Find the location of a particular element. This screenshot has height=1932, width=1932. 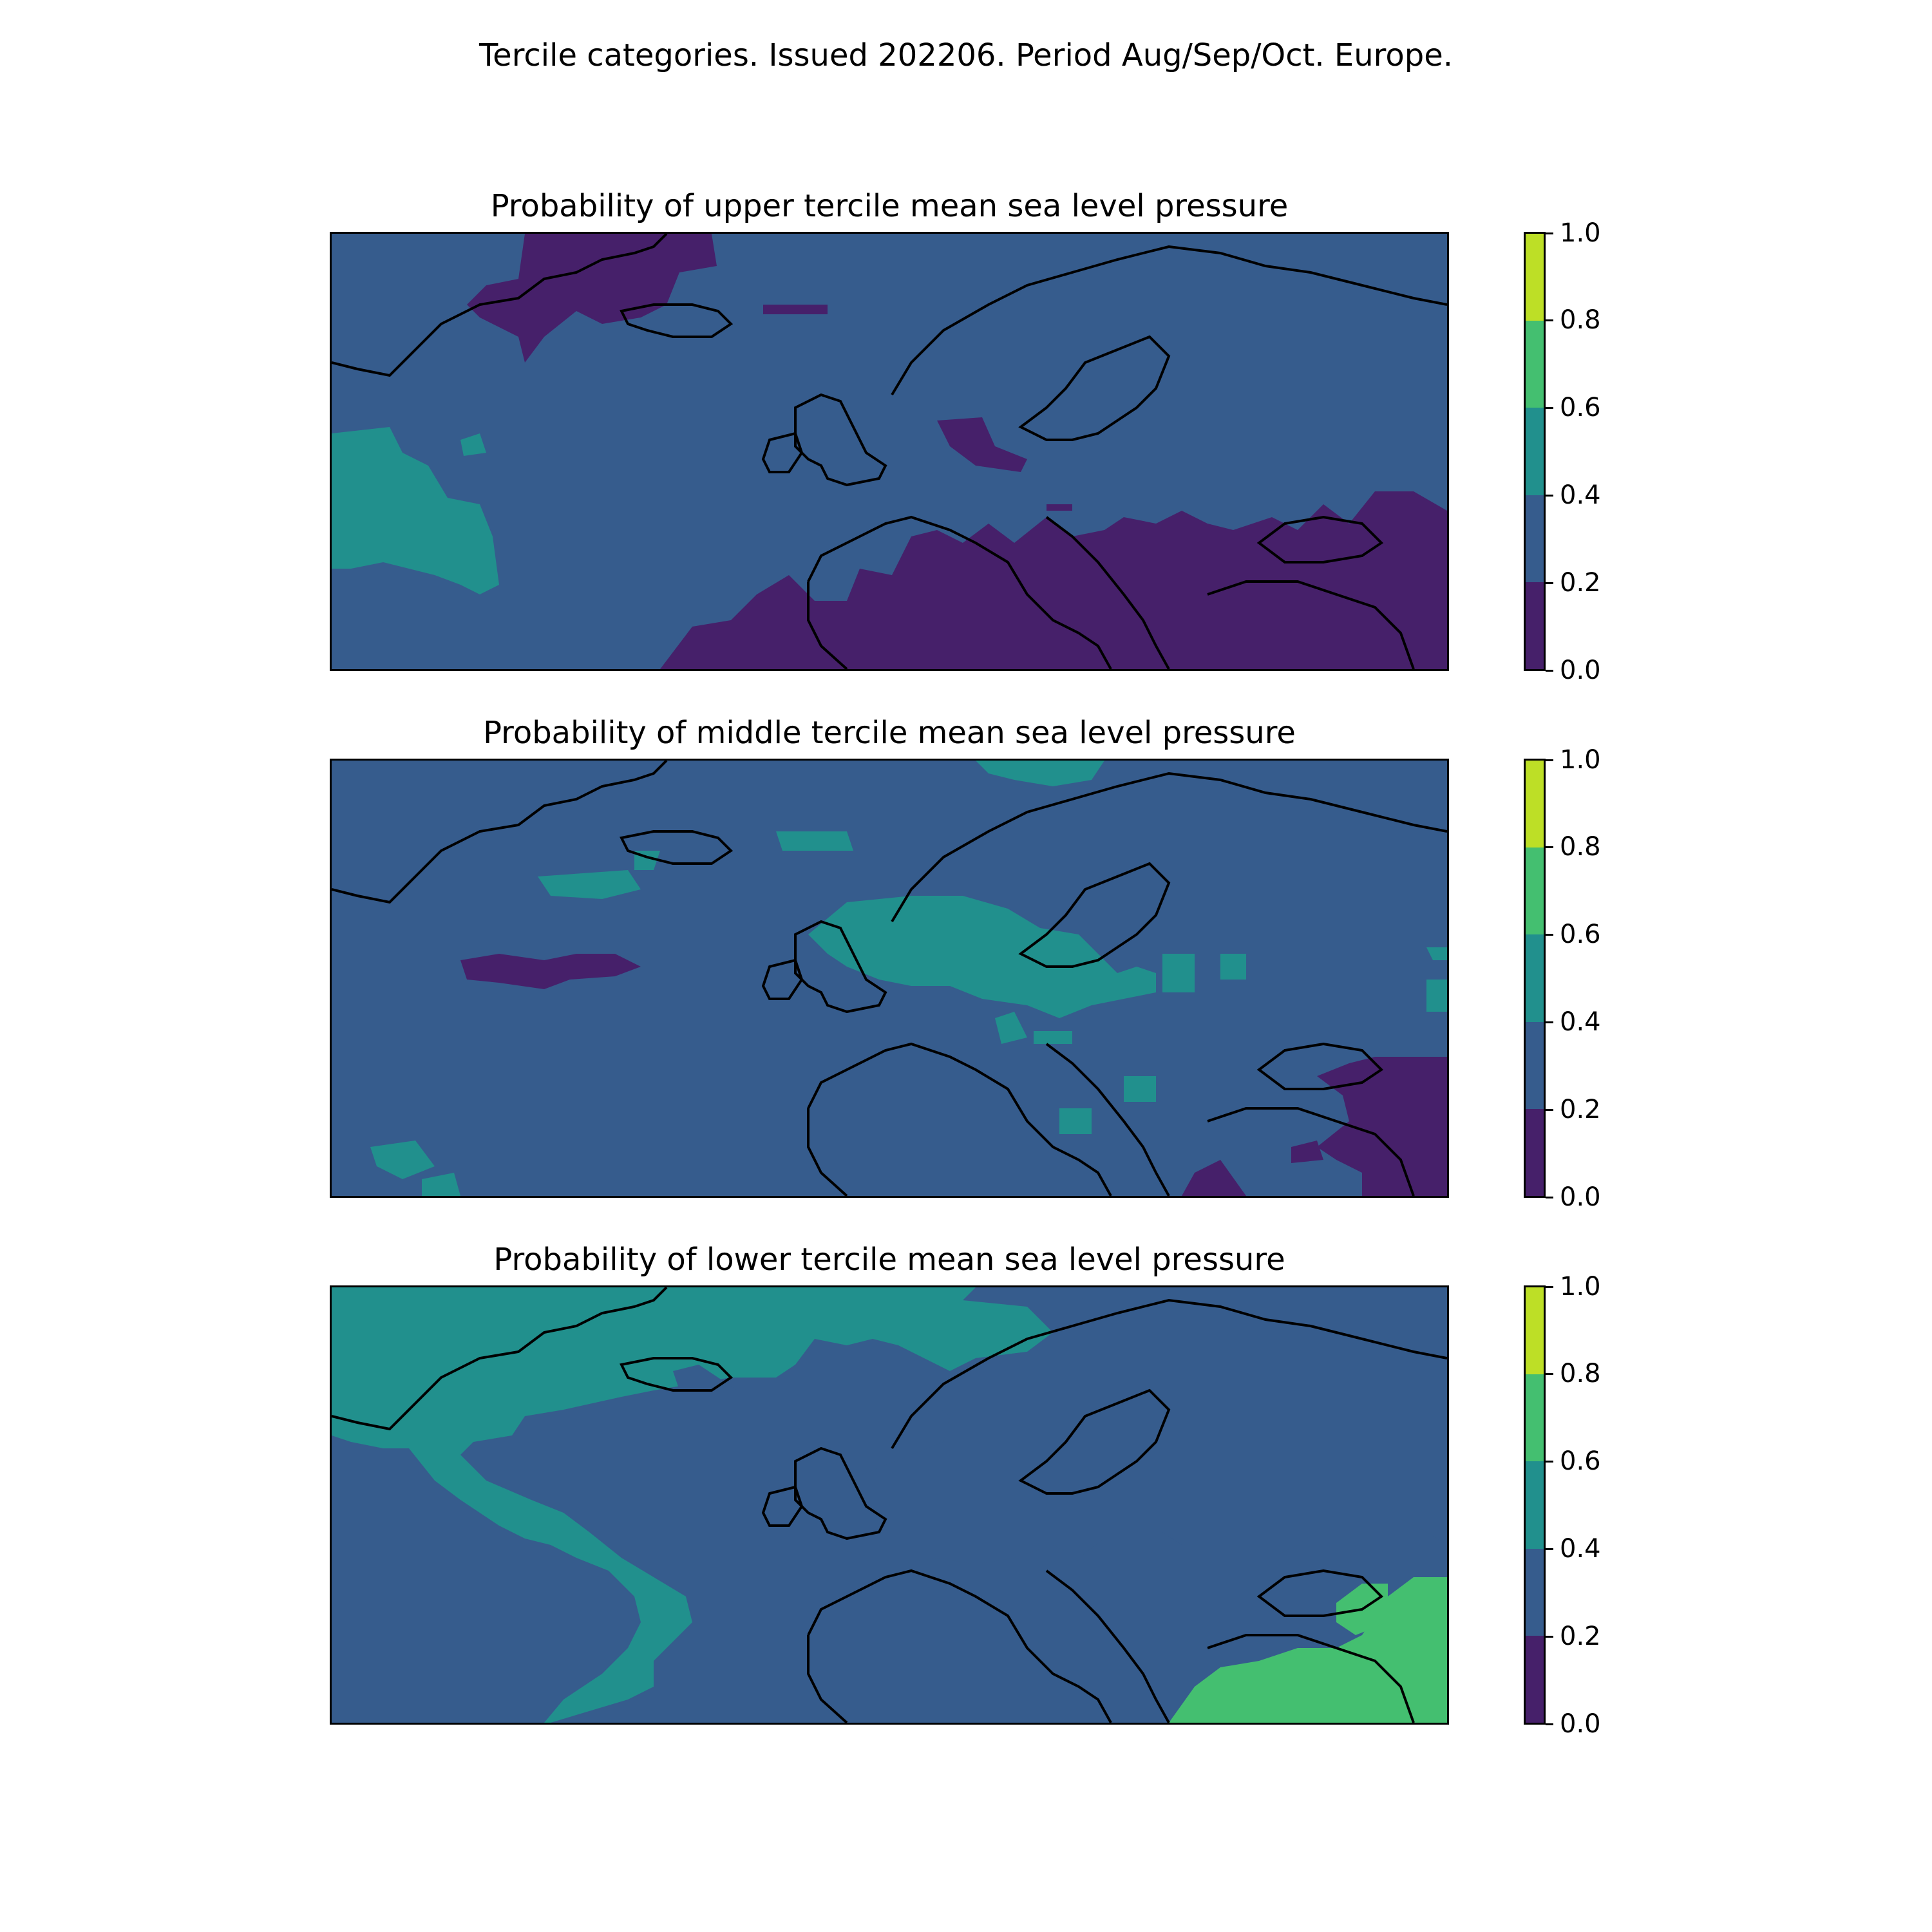

region-mid-purple-tr2 is located at coordinates (1307, 1152).